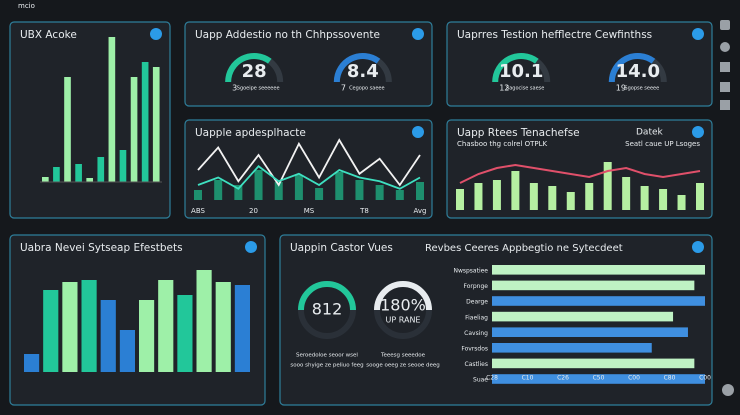  Describe the element at coordinates (26, 6) in the screenshot. I see `top-label: mcio` at that location.